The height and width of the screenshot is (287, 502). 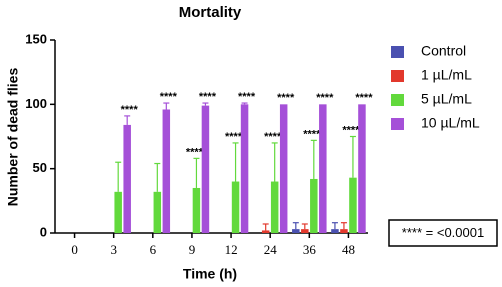 What do you see at coordinates (192, 249) in the screenshot?
I see `x-tick-label: 9` at bounding box center [192, 249].